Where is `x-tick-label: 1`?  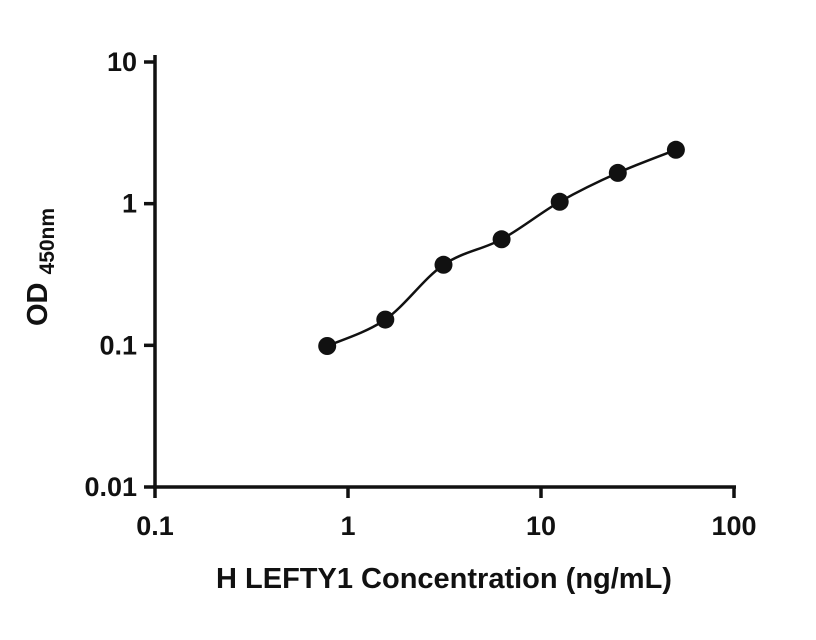
x-tick-label: 1 is located at coordinates (347, 526).